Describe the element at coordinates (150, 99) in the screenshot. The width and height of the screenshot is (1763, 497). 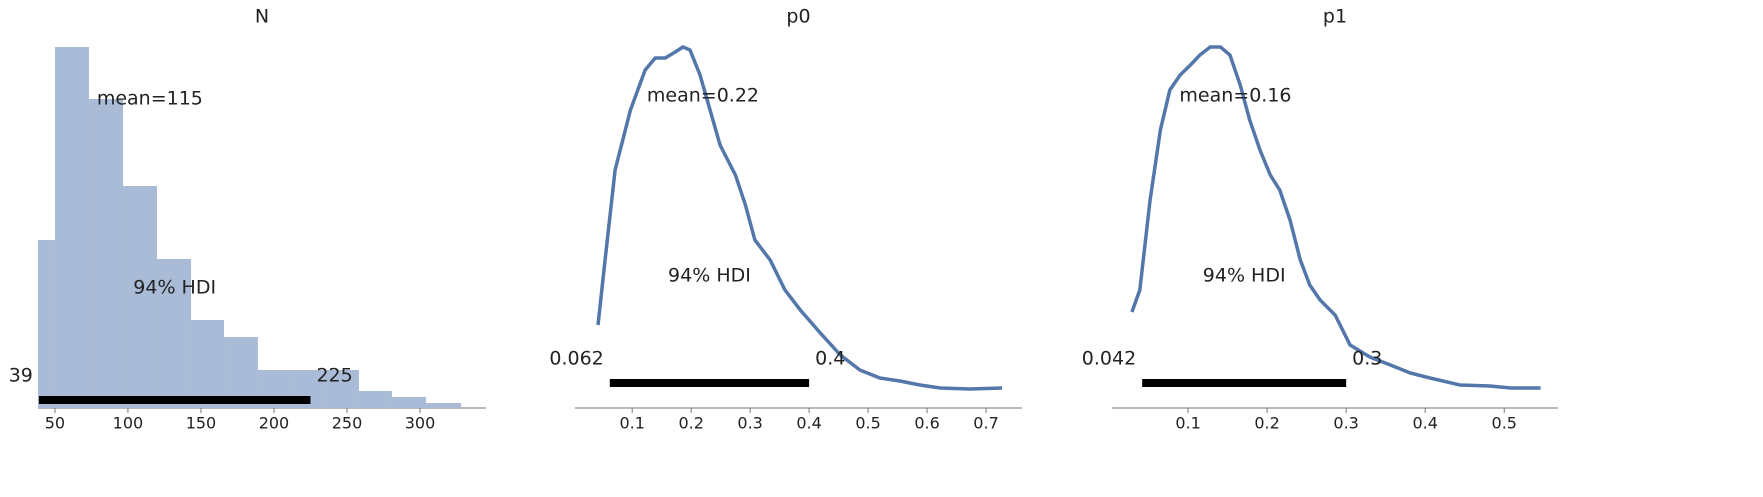
I see `mean-label: mean=115` at that location.